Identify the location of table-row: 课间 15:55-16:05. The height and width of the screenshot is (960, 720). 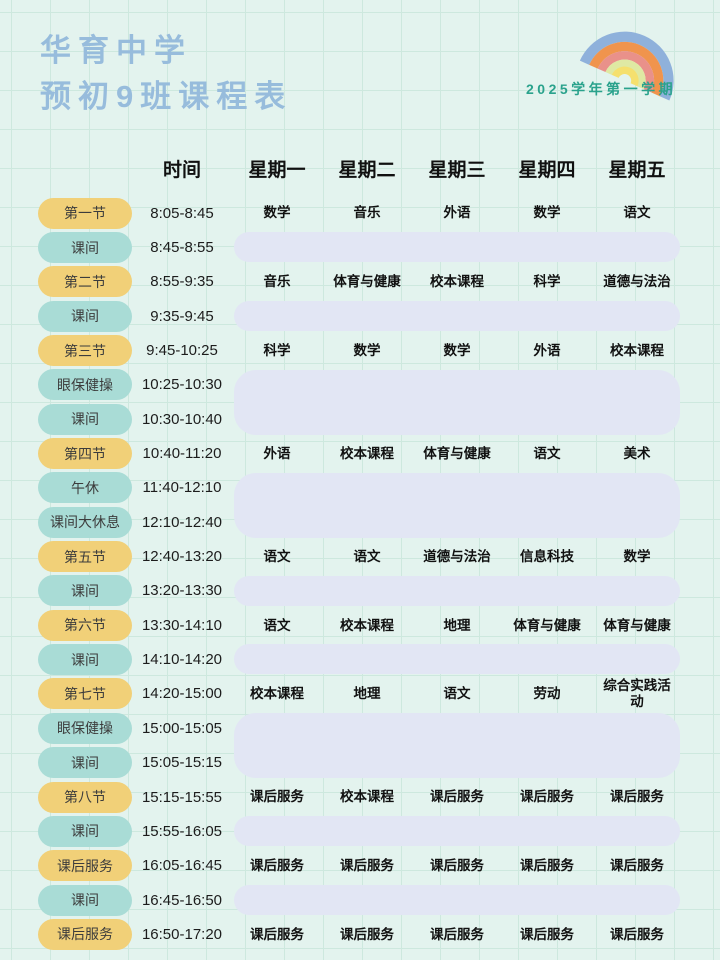
(360, 831).